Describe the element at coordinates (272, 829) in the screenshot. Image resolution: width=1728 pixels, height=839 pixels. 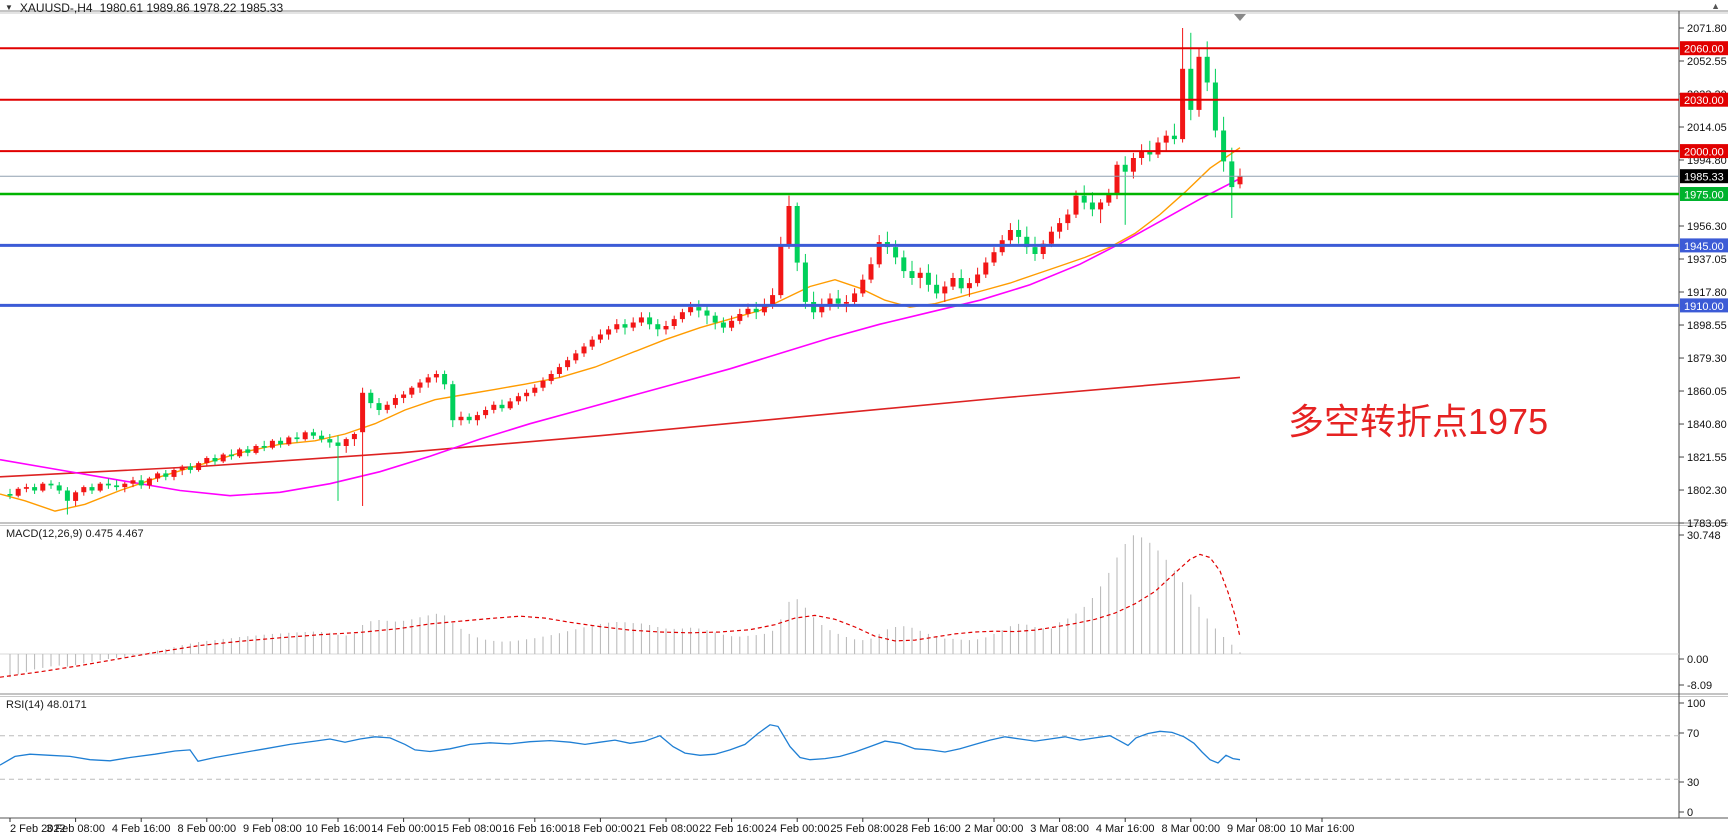
I see `svg-text: 9 Feb 08:00` at that location.